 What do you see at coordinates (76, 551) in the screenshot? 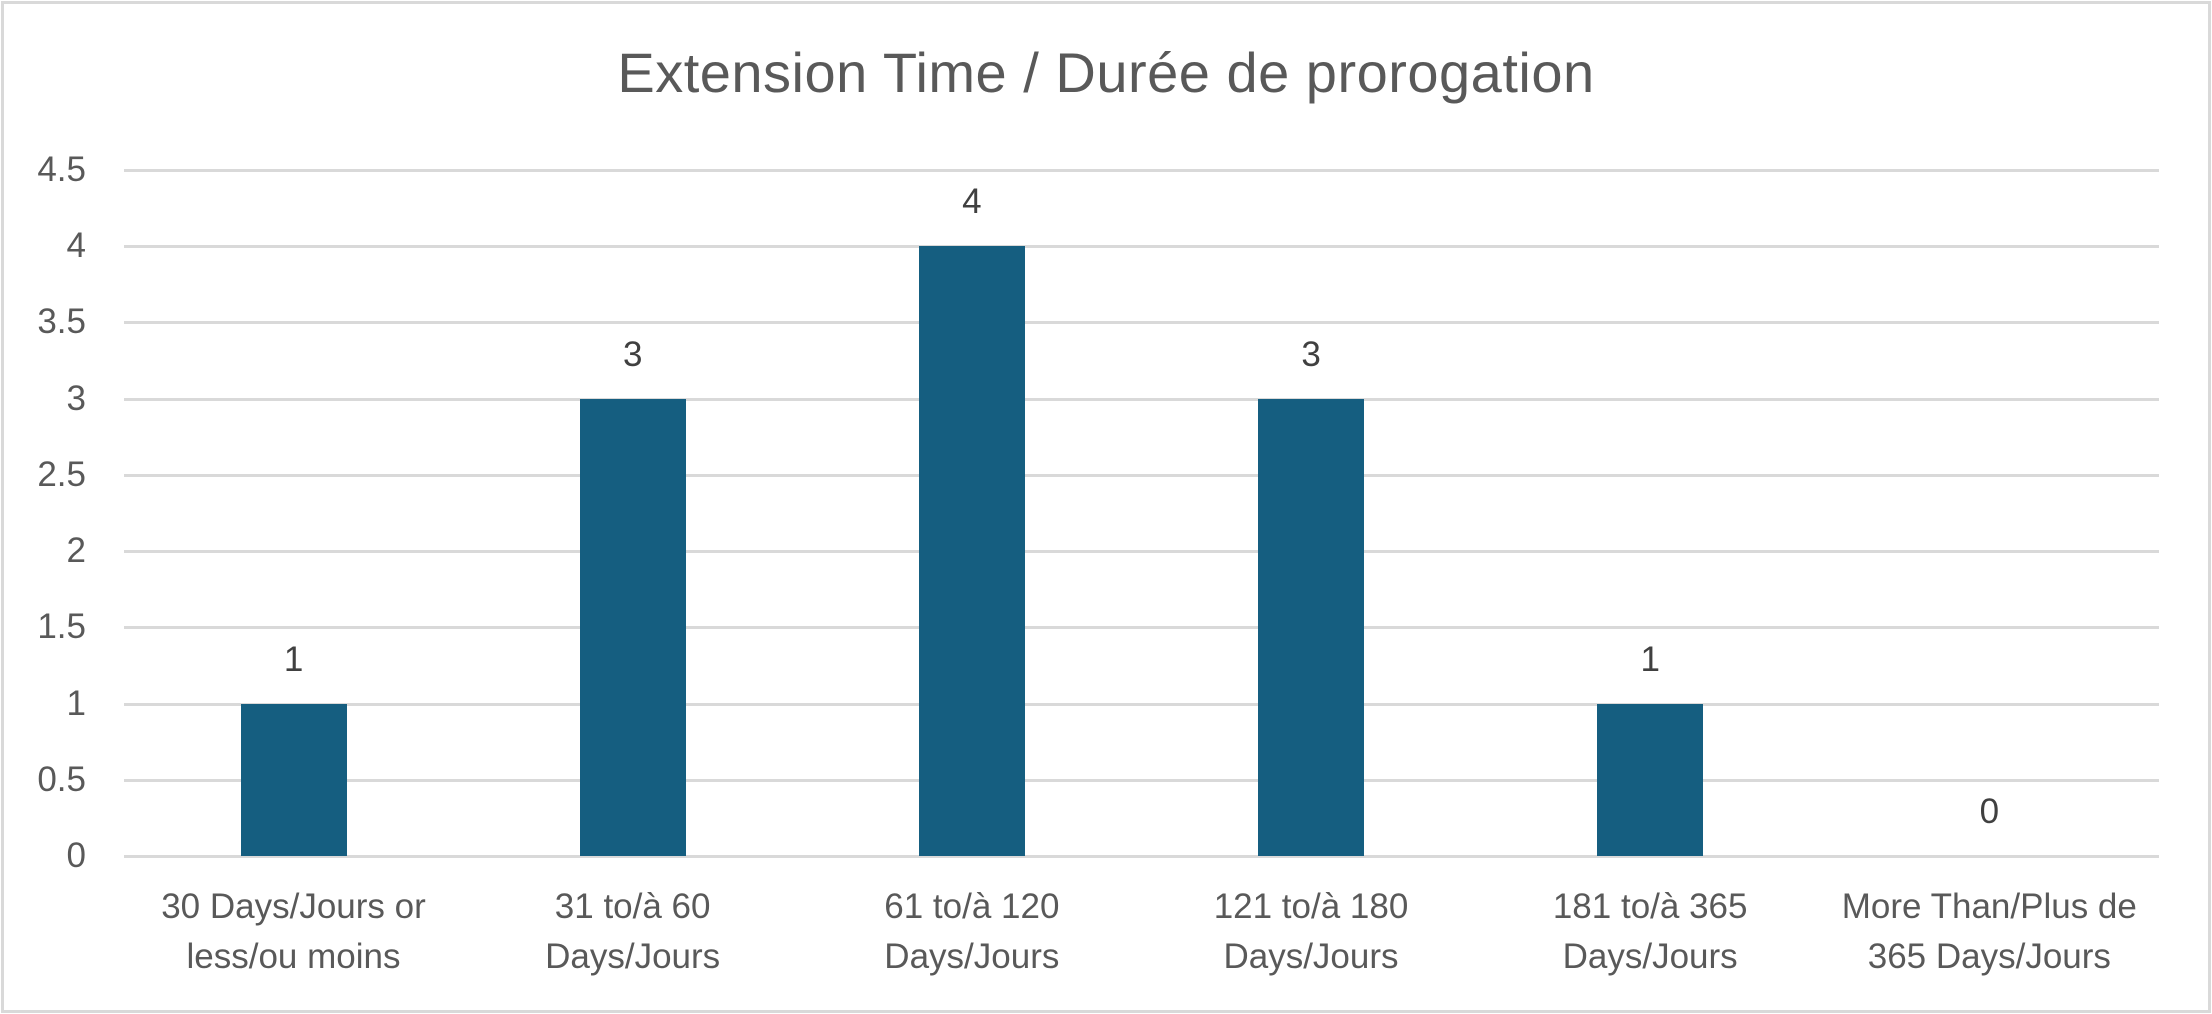
I see `y-tick-label: 2` at bounding box center [76, 551].